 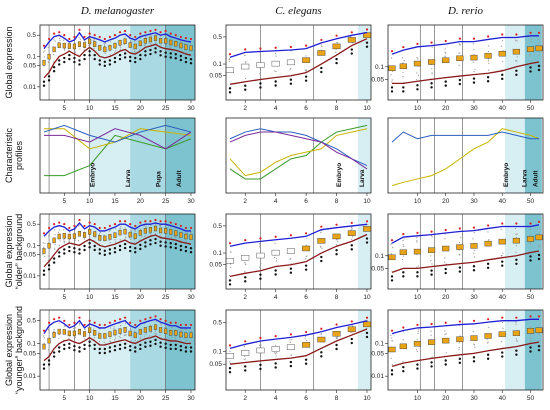 What do you see at coordinates (515, 62) in the screenshot?
I see `stage-shade` at bounding box center [515, 62].